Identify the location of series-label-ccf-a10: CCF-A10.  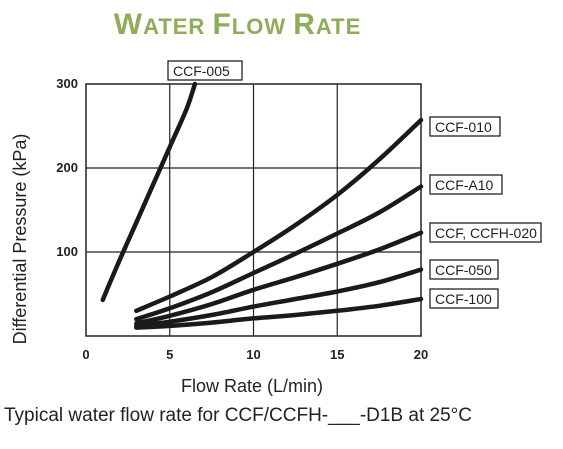
(466, 184).